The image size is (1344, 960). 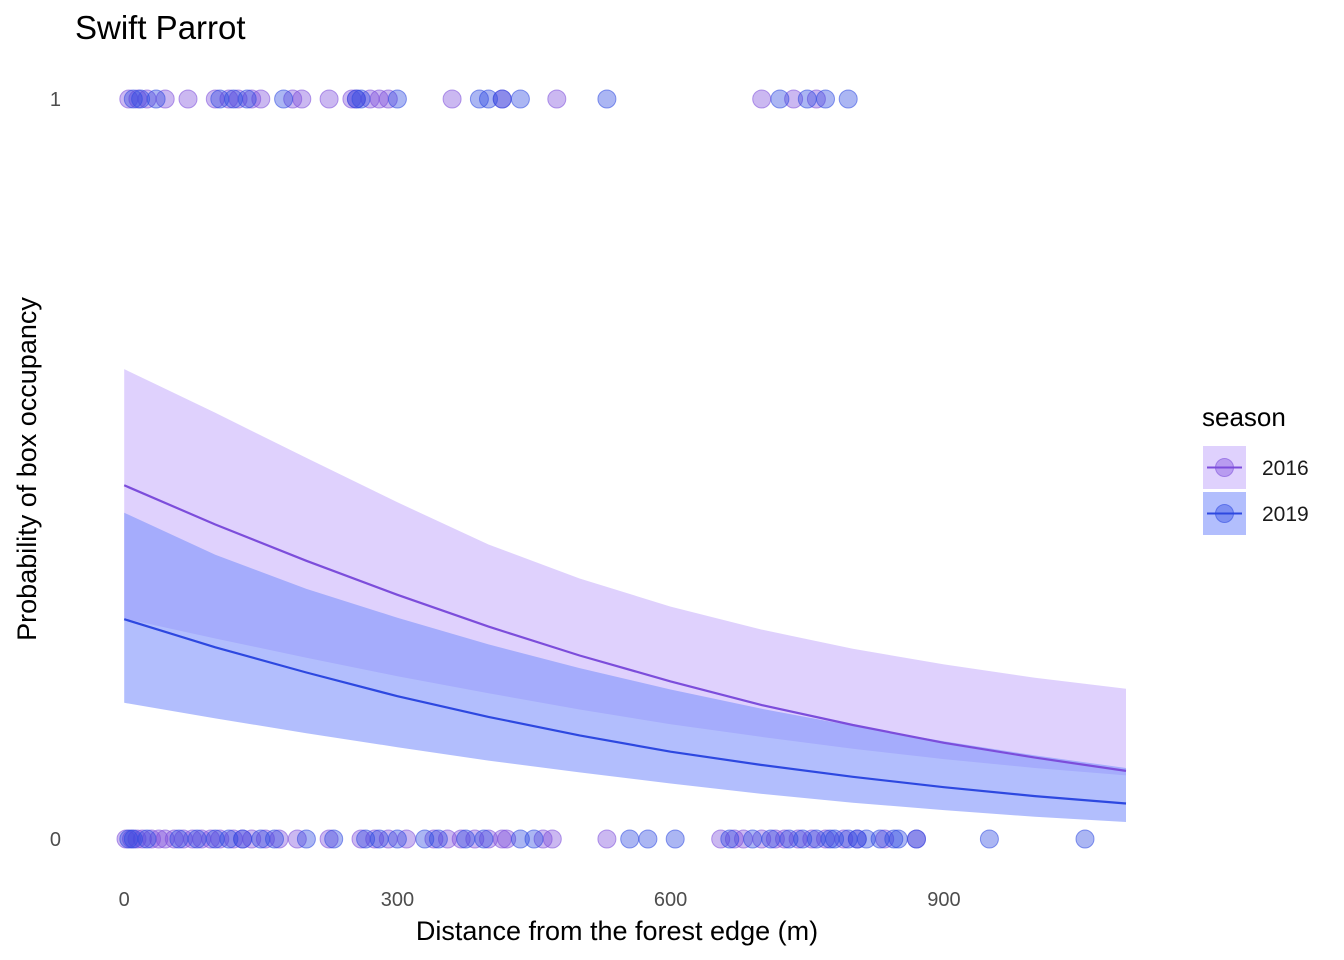 I want to click on y-tick-label: 0, so click(x=55, y=840).